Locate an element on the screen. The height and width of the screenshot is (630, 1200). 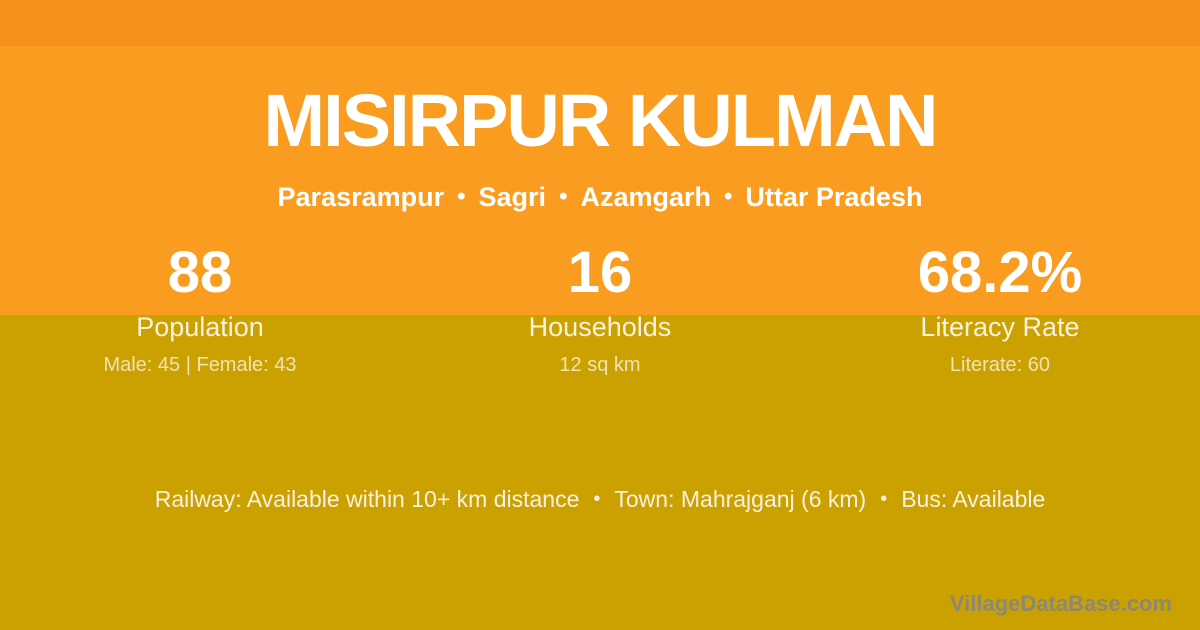
location-village: Parasrampur is located at coordinates (361, 197).